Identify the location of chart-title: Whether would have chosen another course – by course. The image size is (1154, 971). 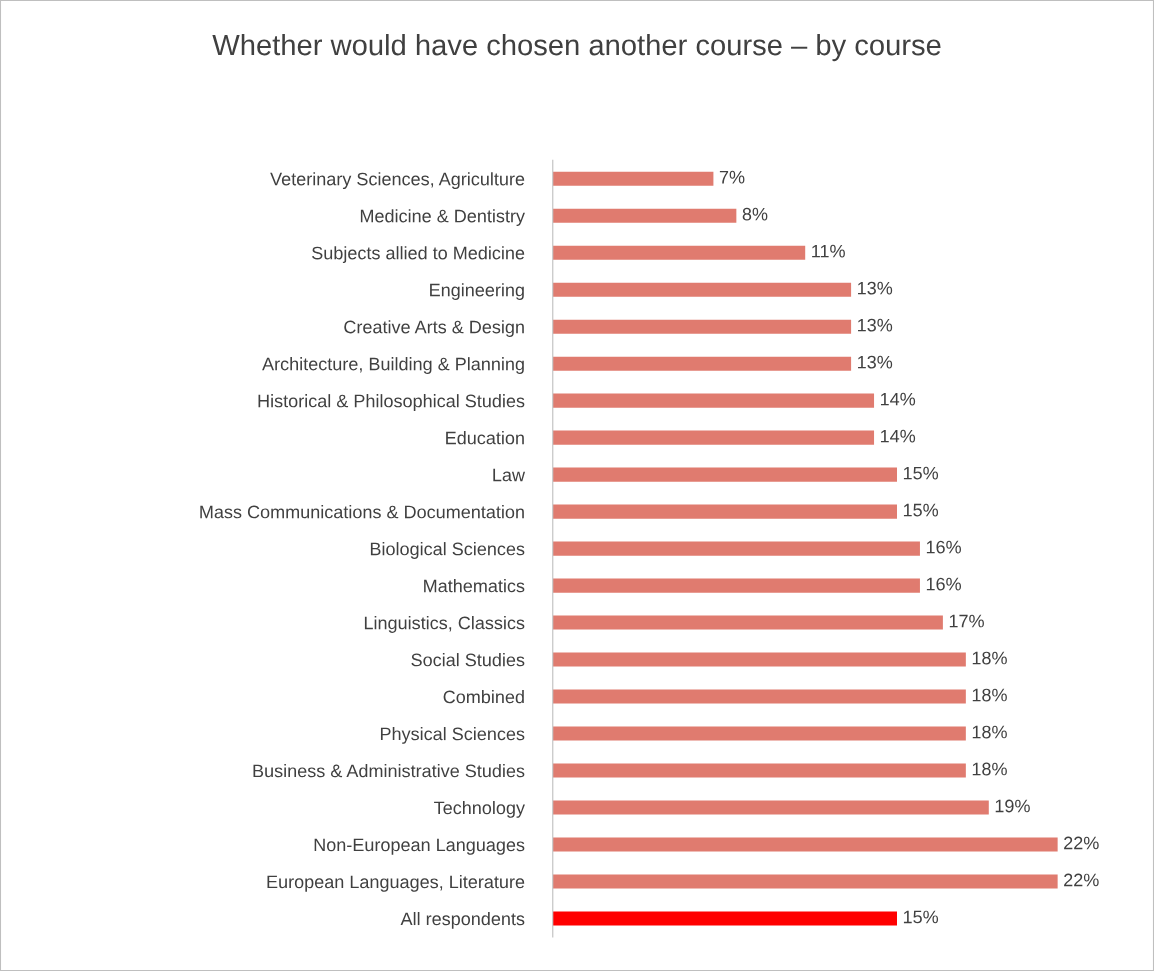
(576, 47).